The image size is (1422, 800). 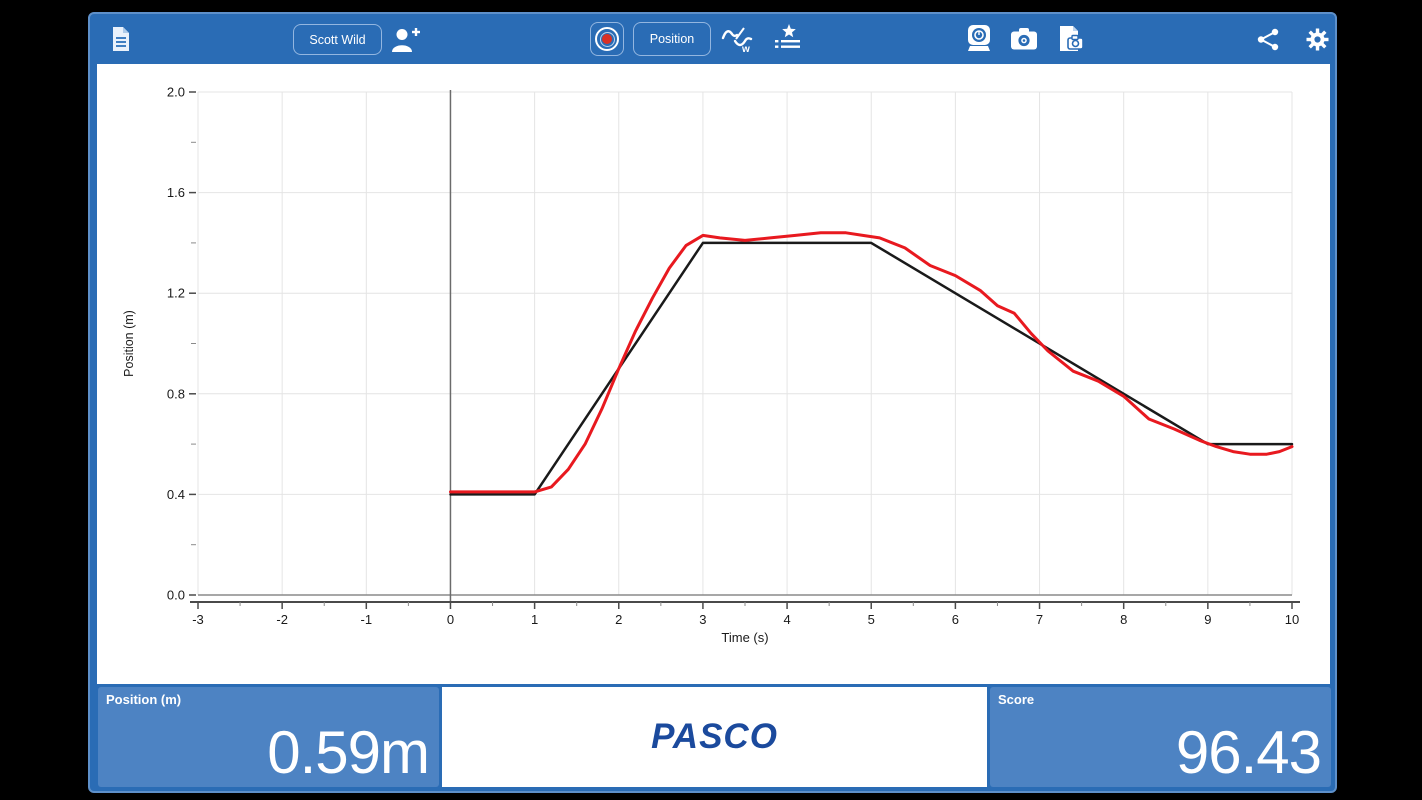 I want to click on camera-icon, so click(x=1024, y=39).